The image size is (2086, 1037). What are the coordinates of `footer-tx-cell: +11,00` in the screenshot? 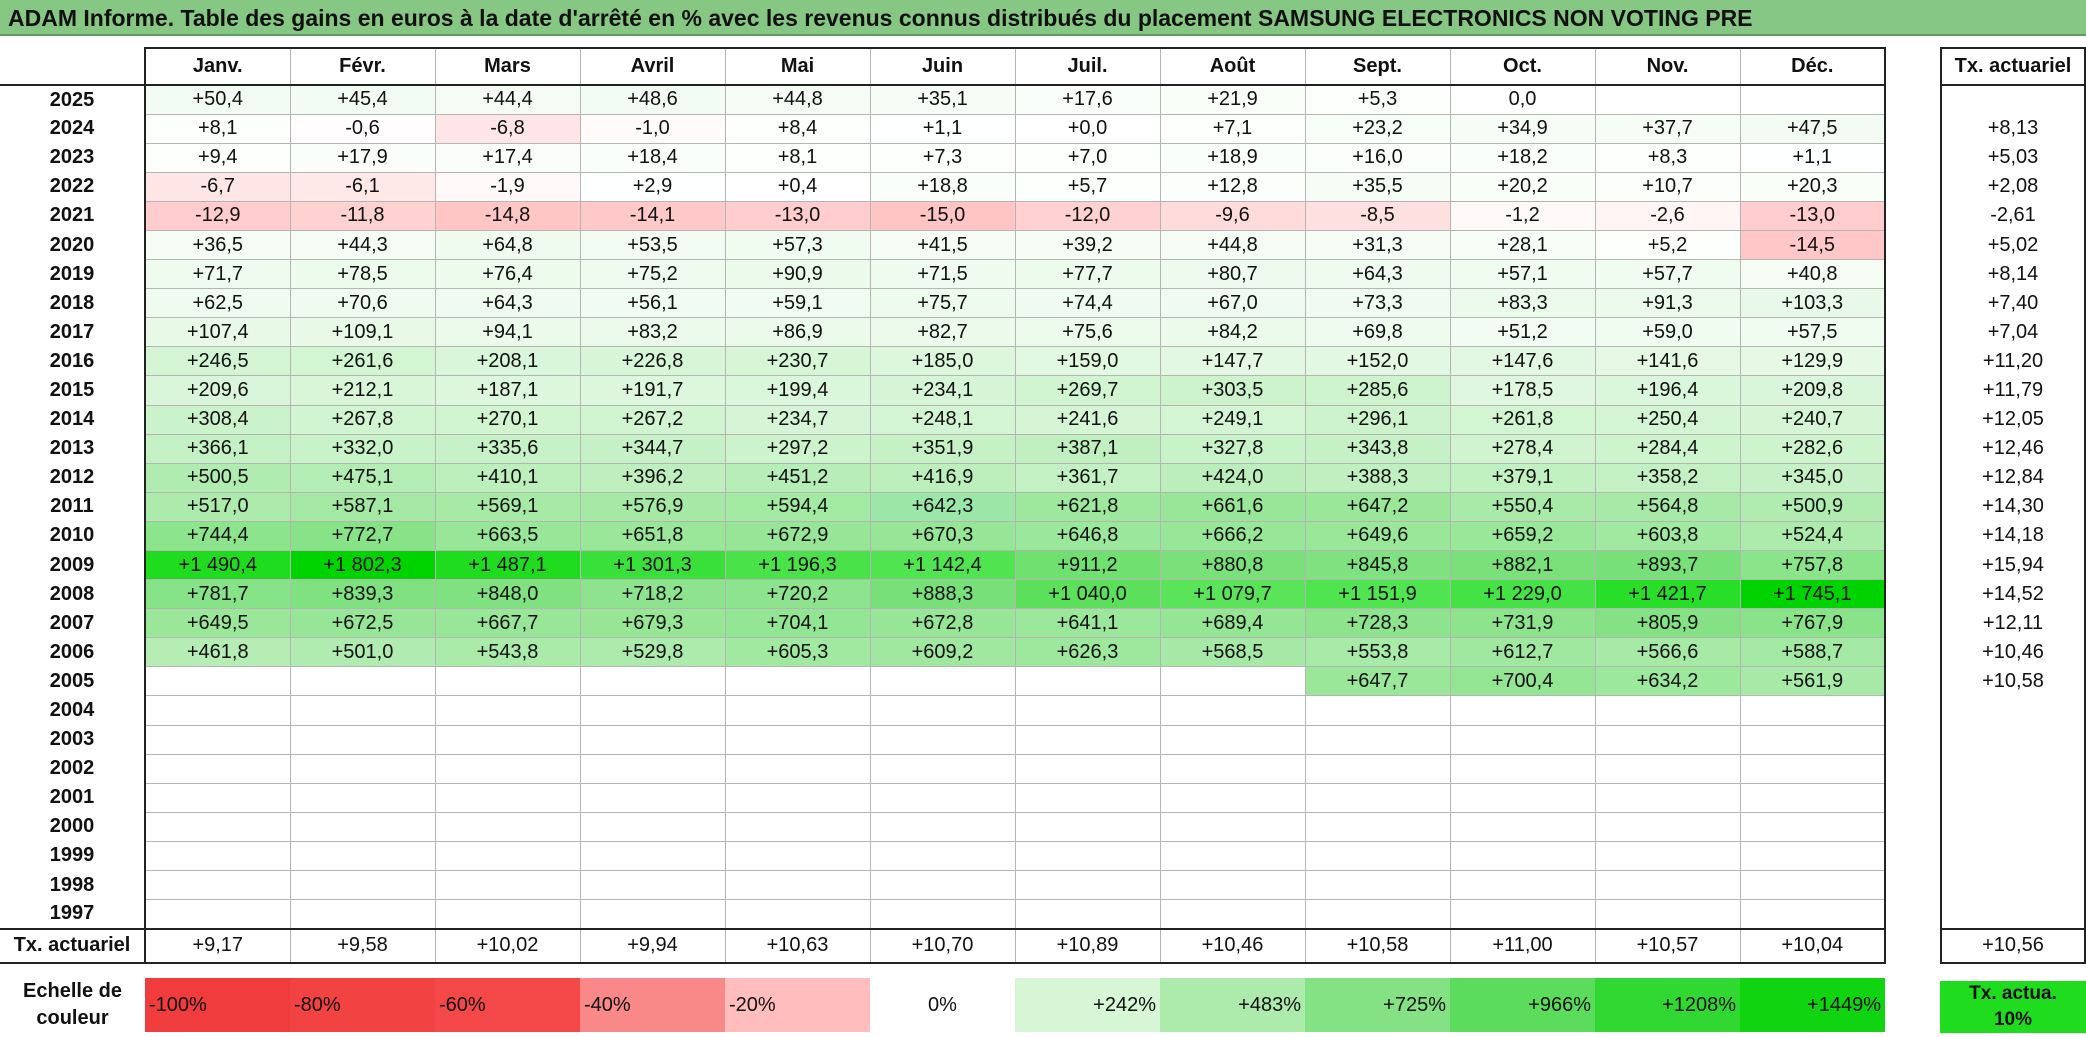 It's located at (1522, 945).